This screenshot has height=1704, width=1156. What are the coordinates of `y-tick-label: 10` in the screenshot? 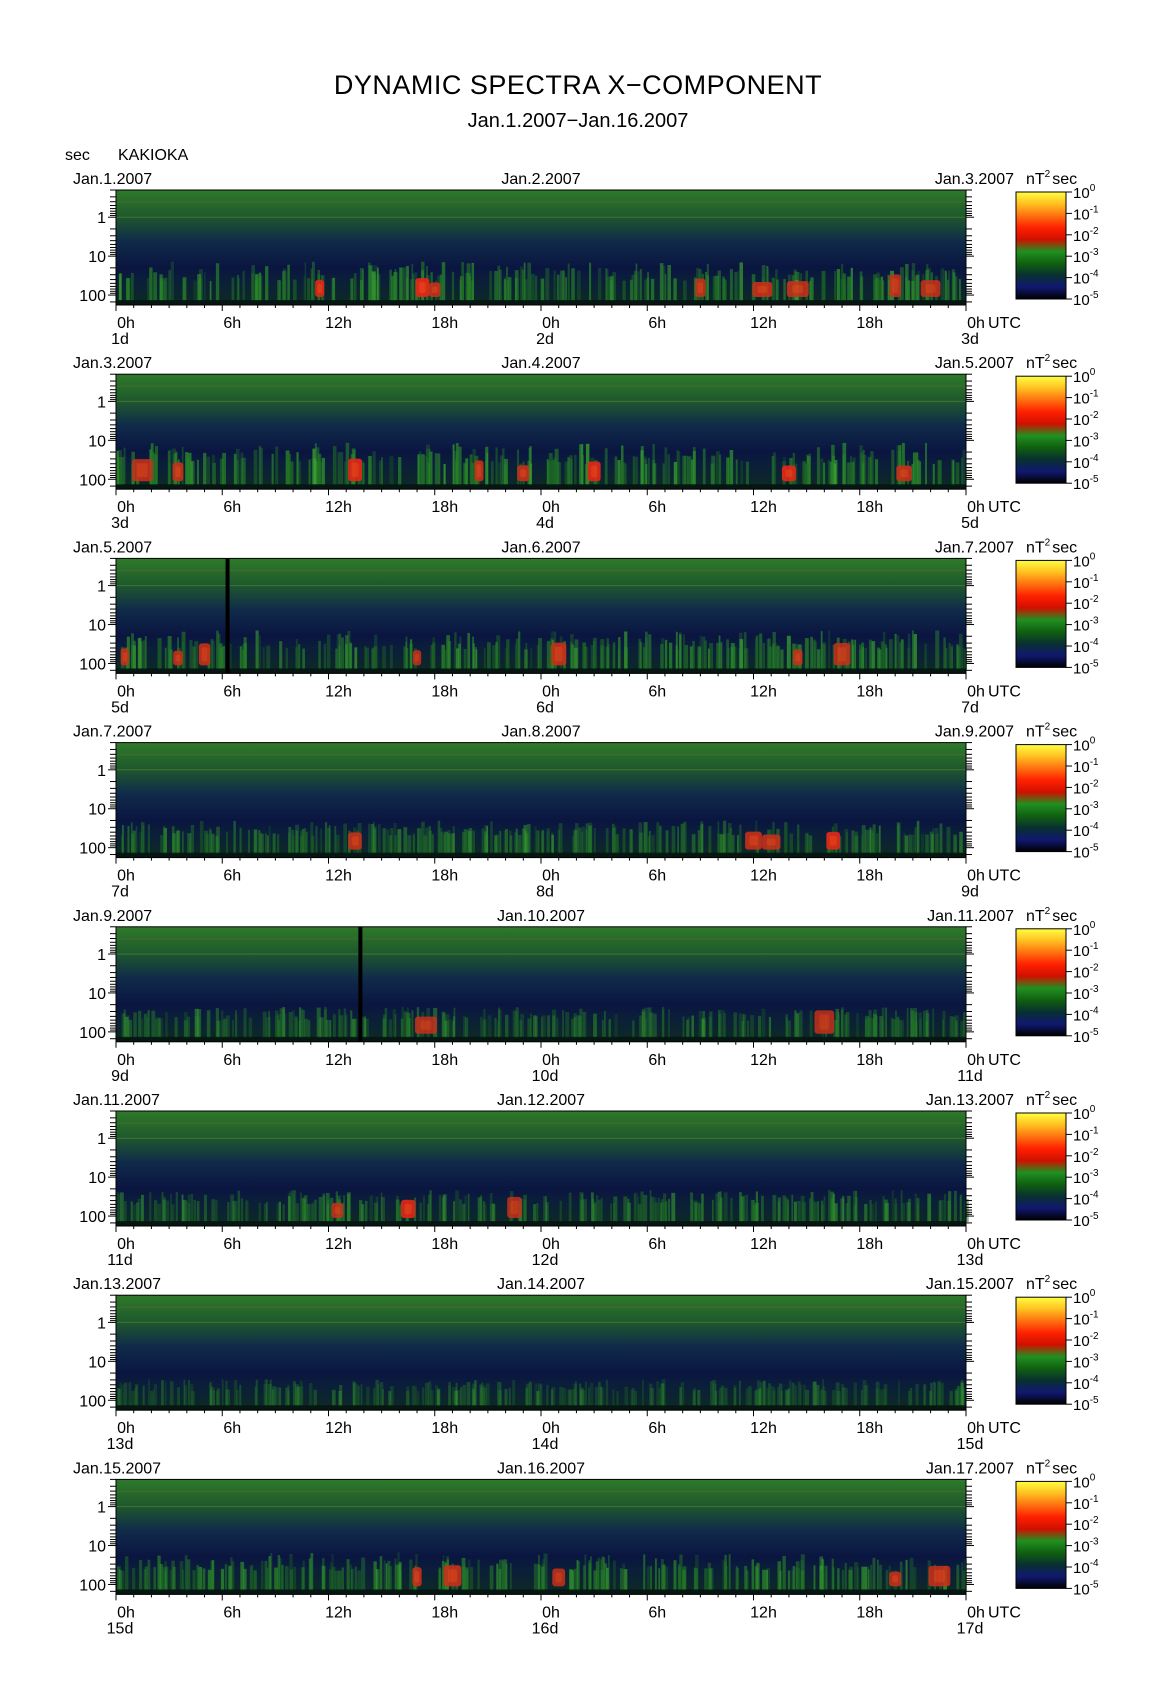 It's located at (97, 1547).